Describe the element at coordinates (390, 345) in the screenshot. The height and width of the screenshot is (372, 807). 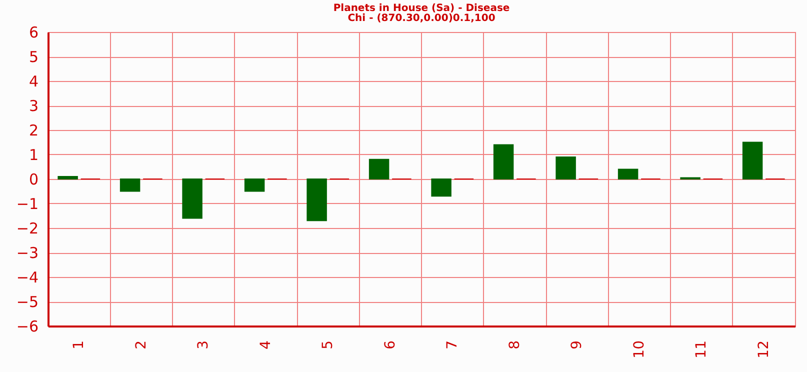
I see `x-tick-label: 6` at that location.